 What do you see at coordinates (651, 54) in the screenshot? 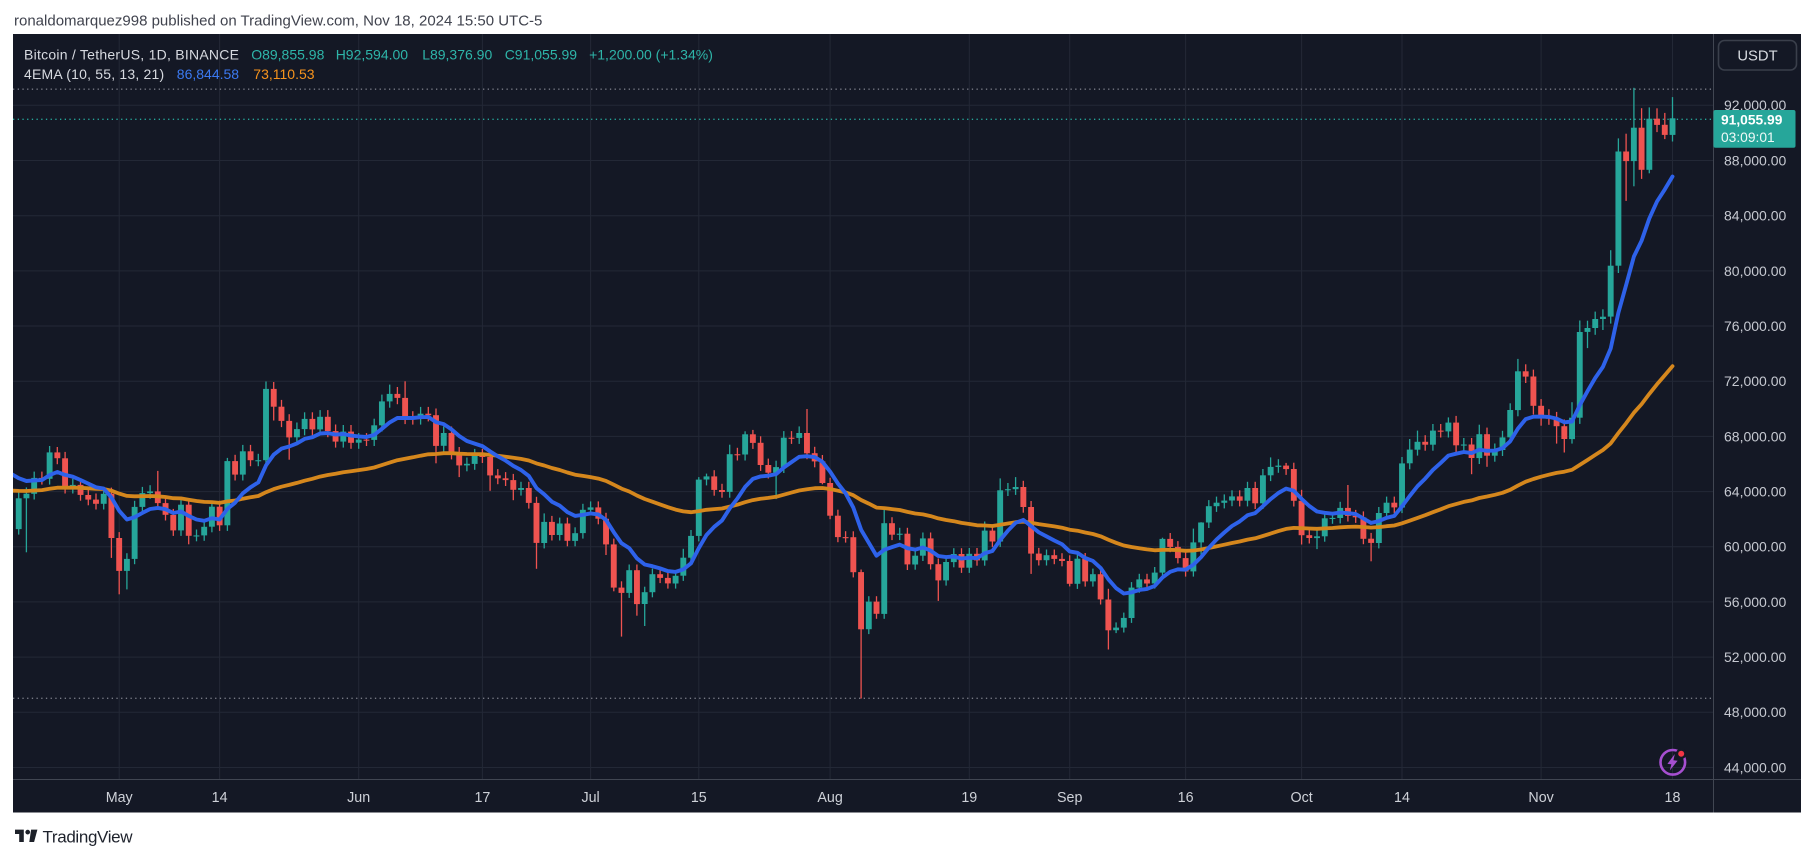
I see `svg-text: +1,200.00 (+1.34%)` at bounding box center [651, 54].